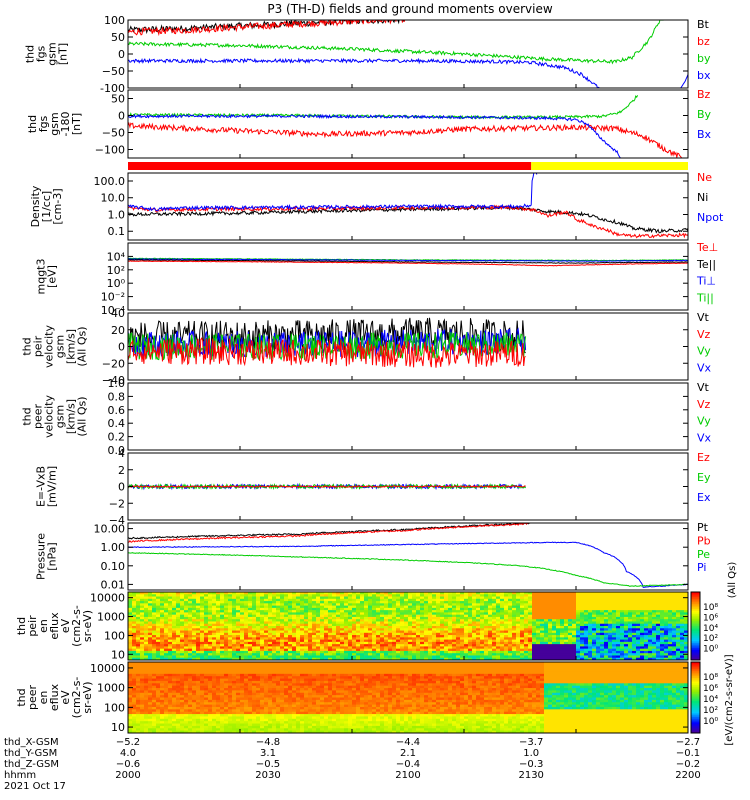 The width and height of the screenshot is (750, 800). I want to click on y-tick-label: 4, so click(121, 453).